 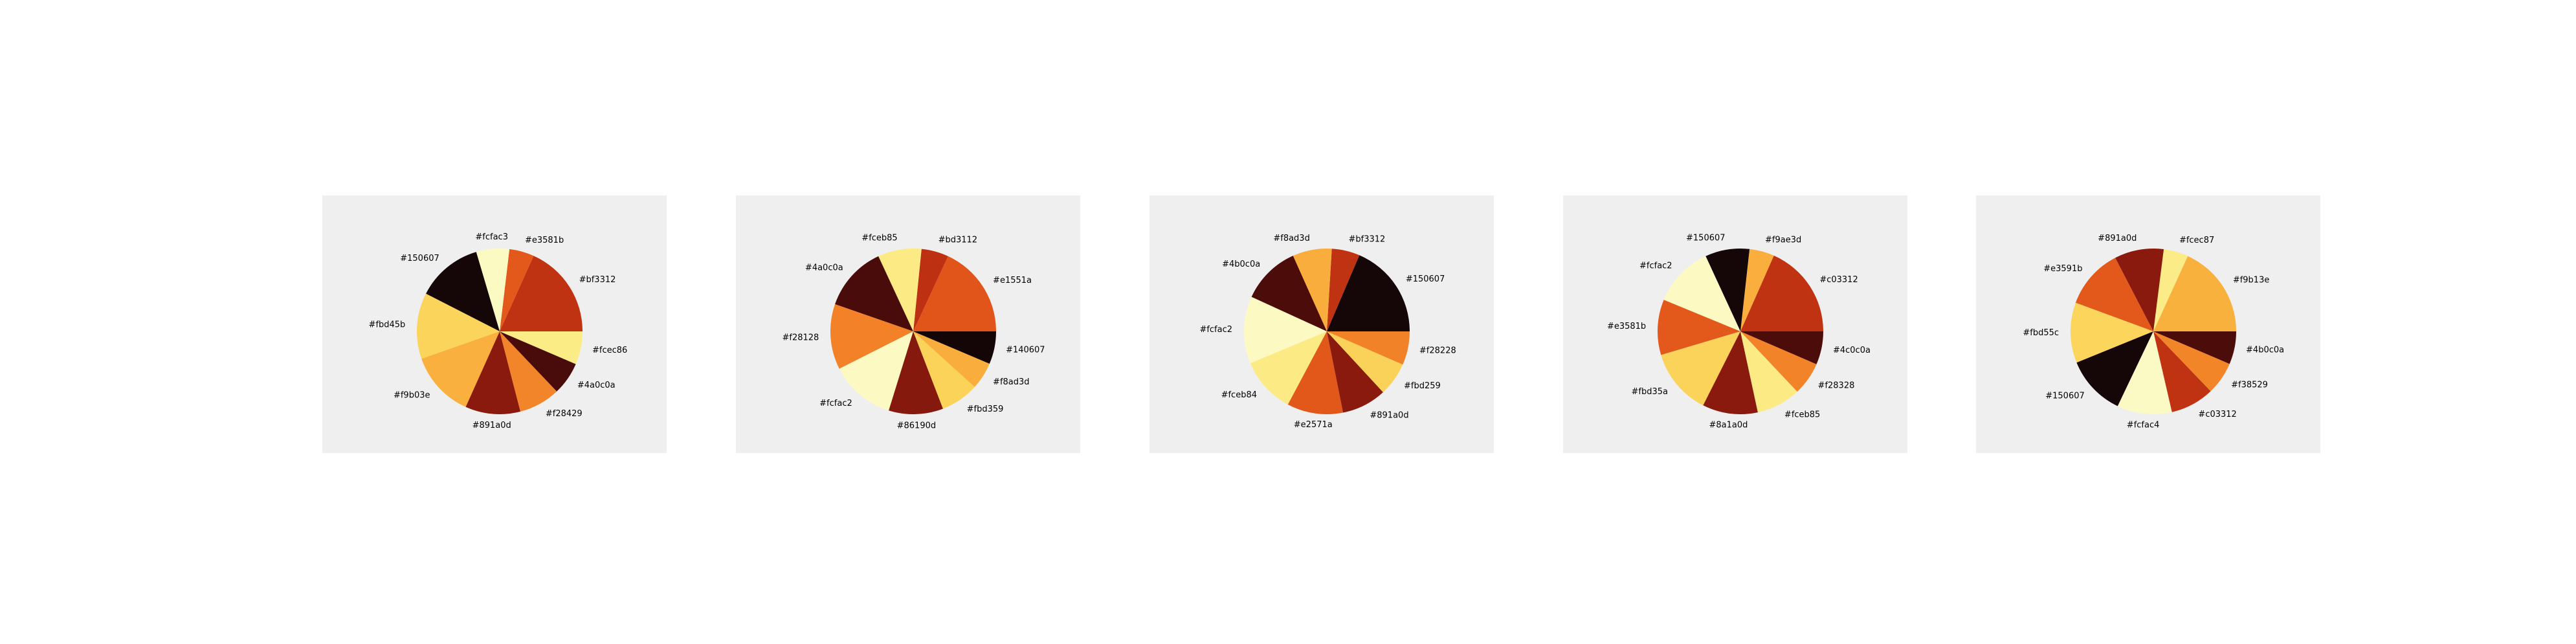 I want to click on pie-slice-label: #bd3112, so click(x=957, y=240).